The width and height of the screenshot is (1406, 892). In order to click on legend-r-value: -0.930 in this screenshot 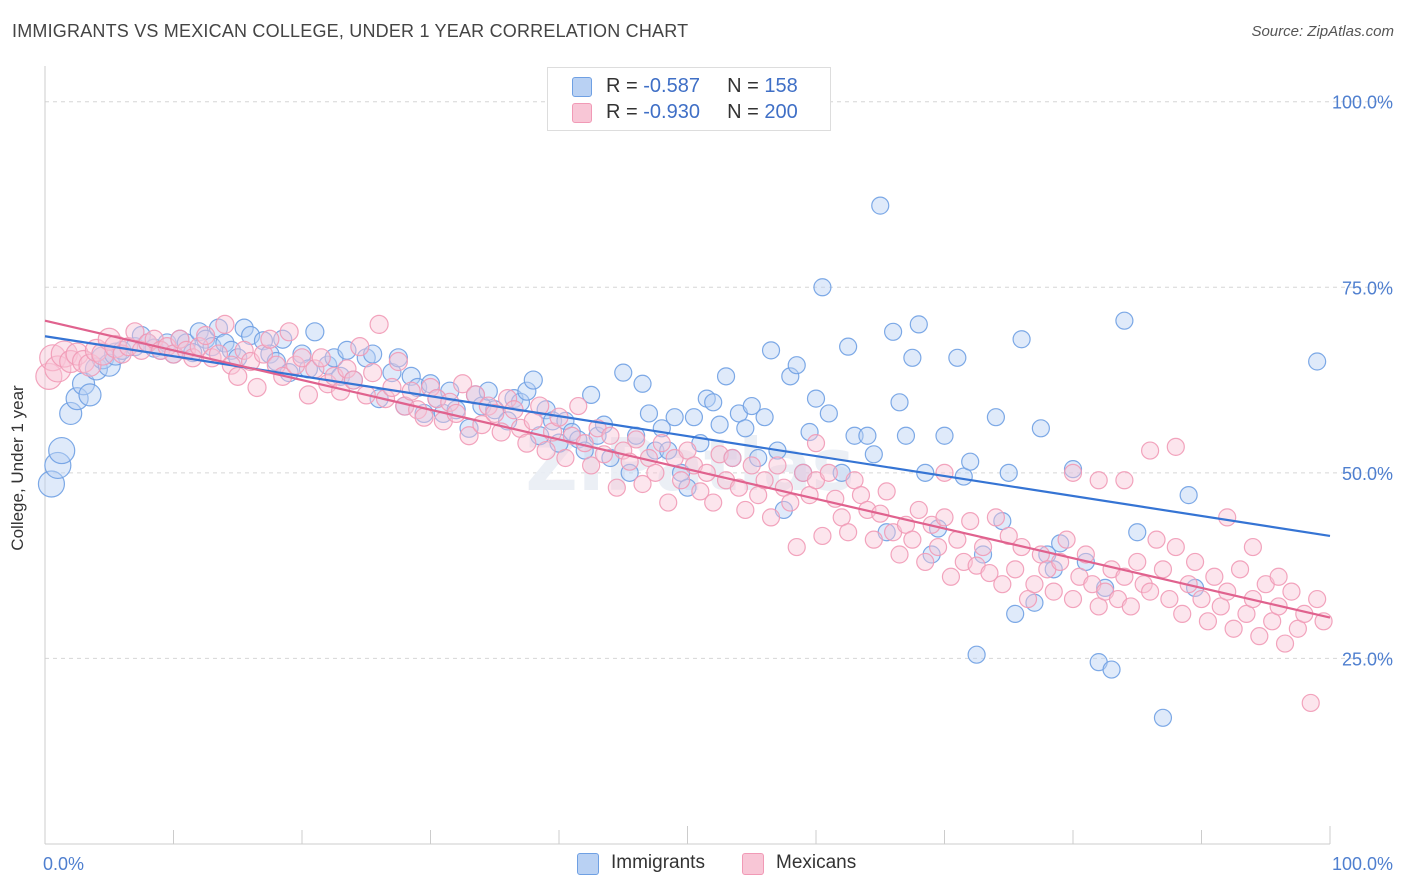, I will do `click(671, 112)`.